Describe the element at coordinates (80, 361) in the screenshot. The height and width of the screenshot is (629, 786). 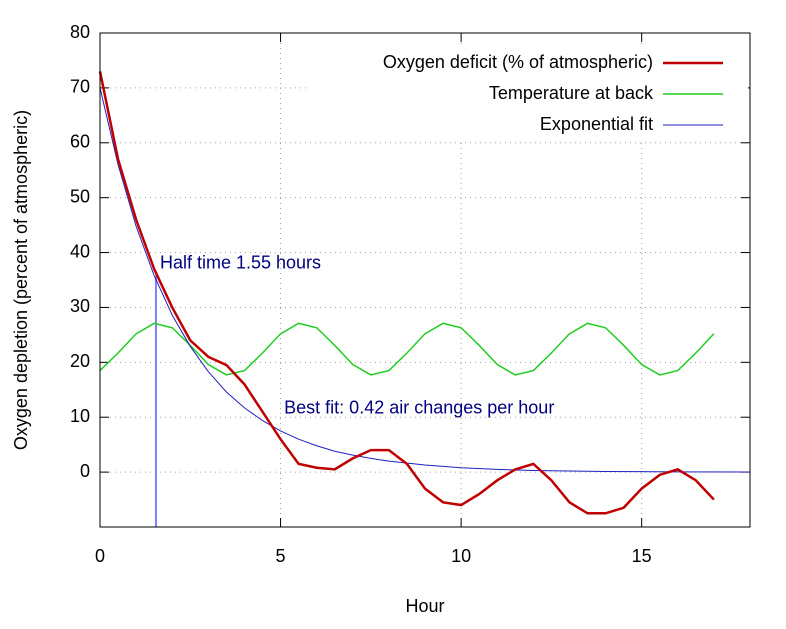
I see `y-tick-label: 20` at that location.